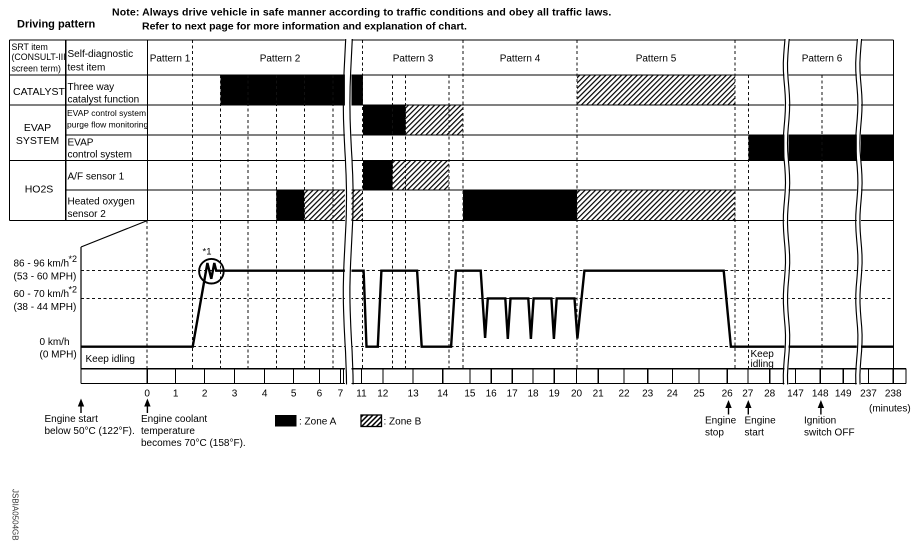  Describe the element at coordinates (104, 100) in the screenshot. I see `svg-text: catalyst function` at that location.